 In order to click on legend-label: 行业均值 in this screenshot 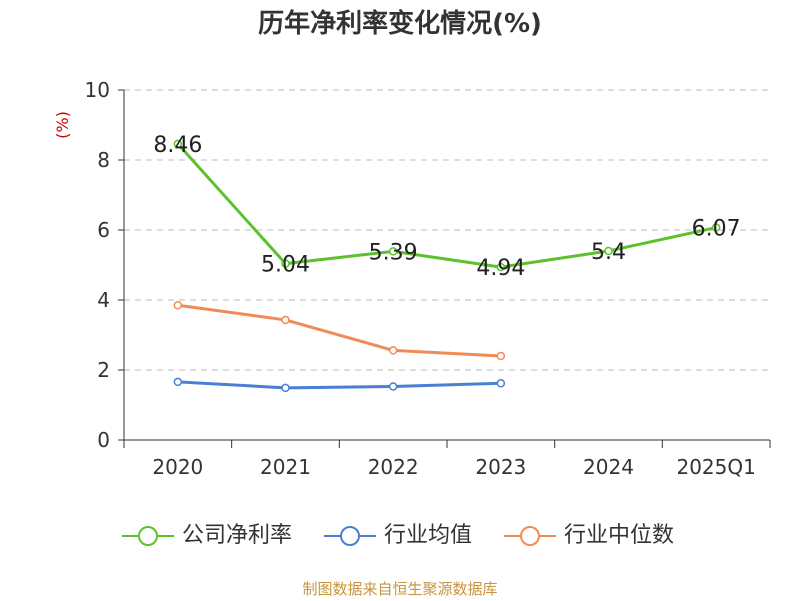, I will do `click(428, 535)`.